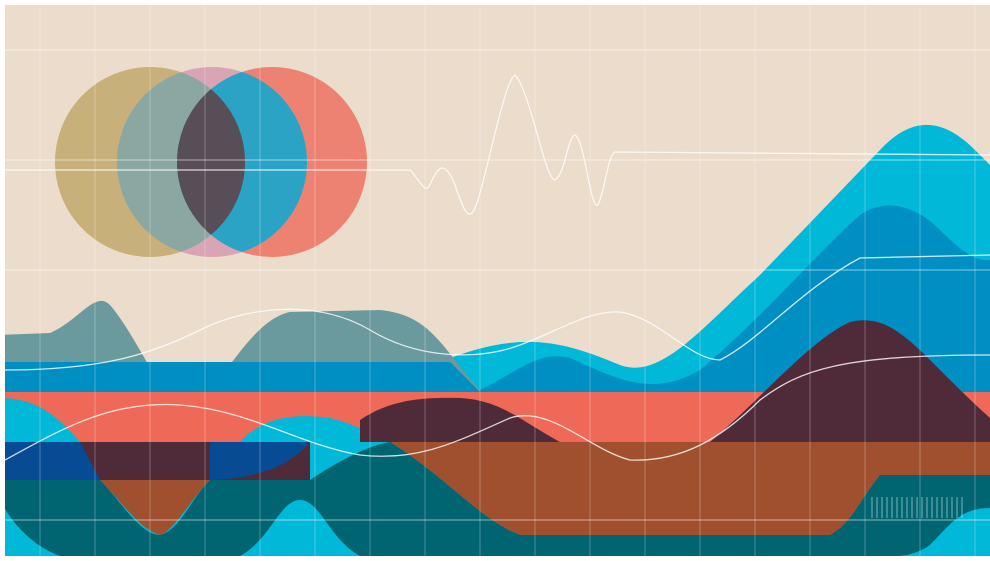 The image size is (990, 561). What do you see at coordinates (917, 507) in the screenshot?
I see `hatch` at bounding box center [917, 507].